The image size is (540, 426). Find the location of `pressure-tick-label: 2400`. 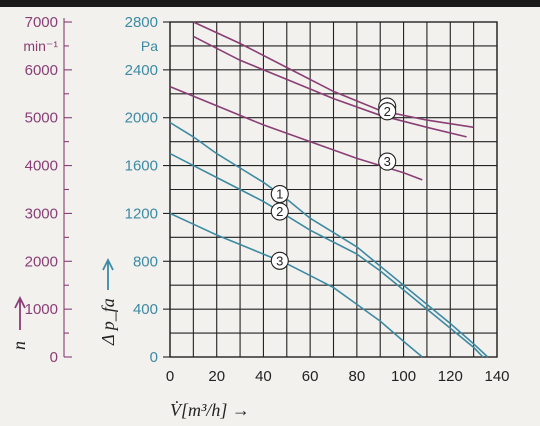

pressure-tick-label: 2400 is located at coordinates (141, 70).